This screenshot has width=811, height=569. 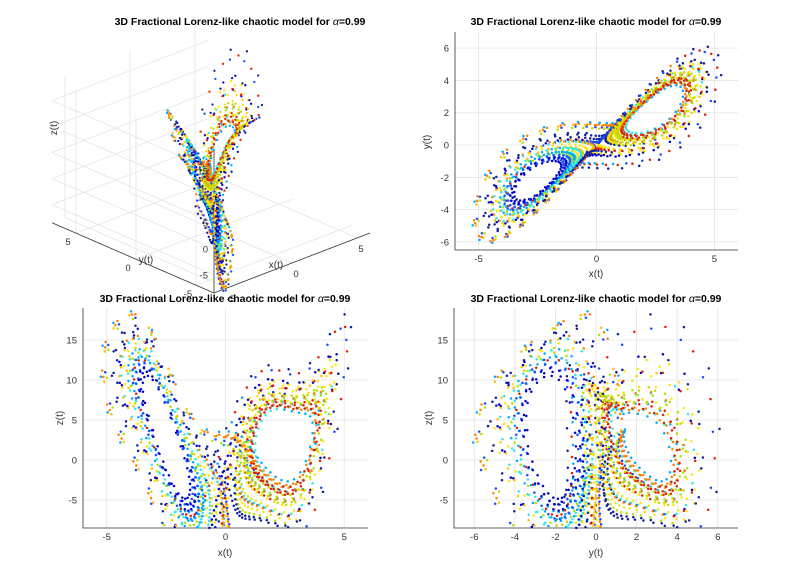 I want to click on y-tick-label: 2, so click(x=446, y=113).